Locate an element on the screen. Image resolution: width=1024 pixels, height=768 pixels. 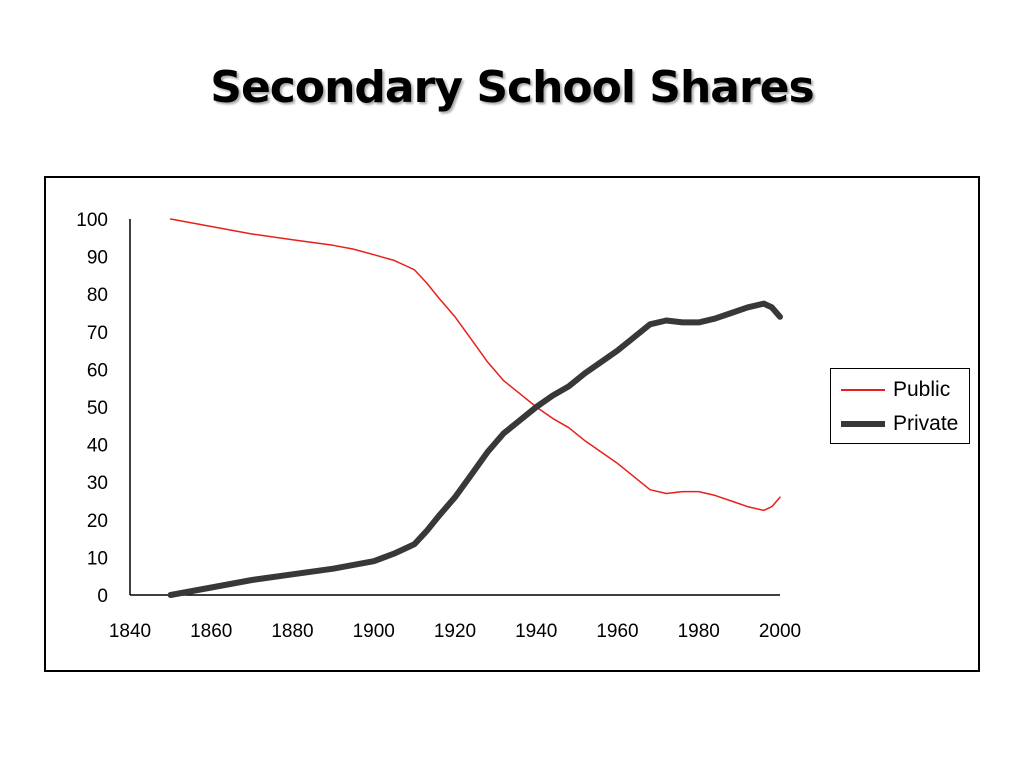
legend-label-private: Private is located at coordinates (926, 423).